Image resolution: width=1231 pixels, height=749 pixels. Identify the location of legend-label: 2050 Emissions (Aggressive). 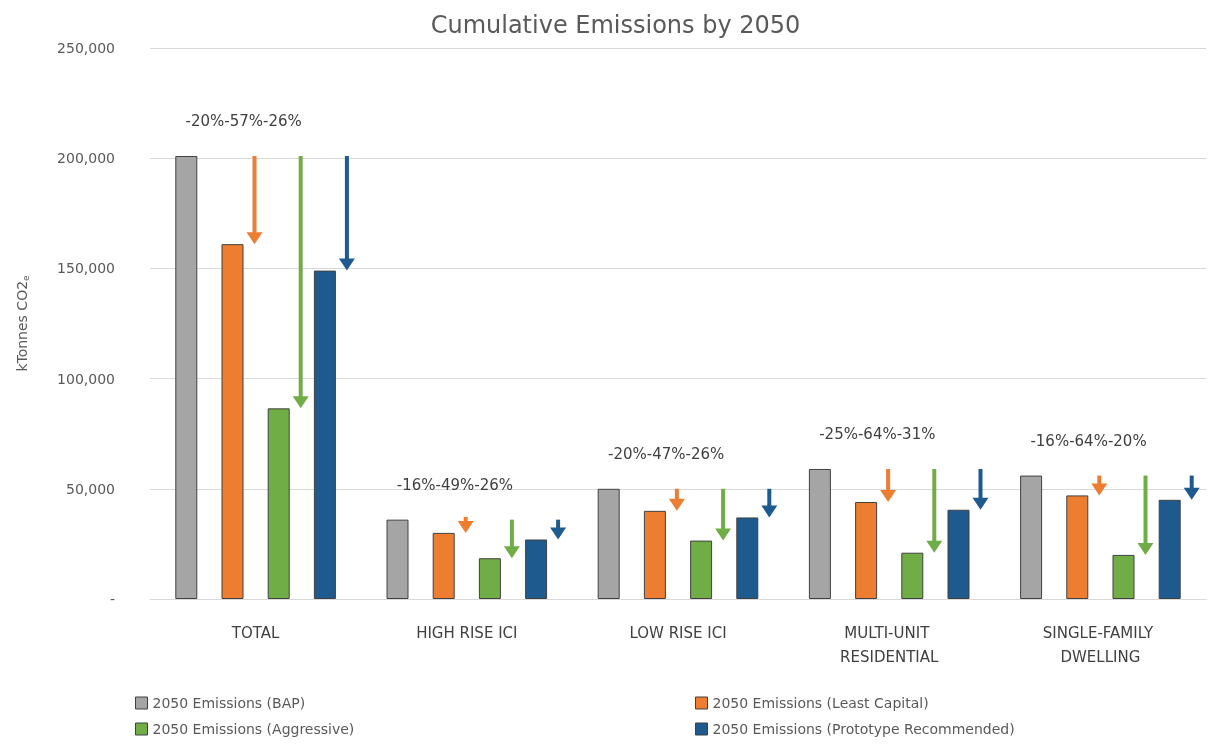
(253, 729).